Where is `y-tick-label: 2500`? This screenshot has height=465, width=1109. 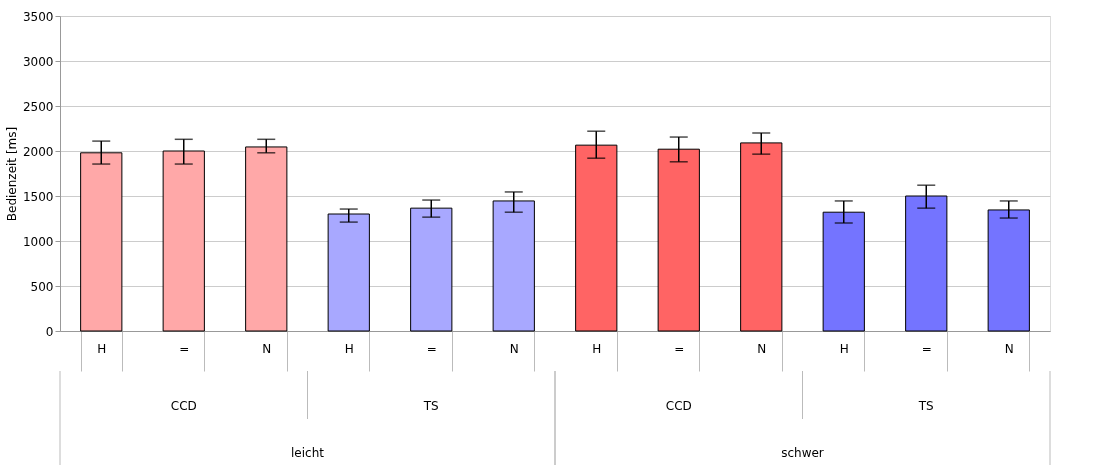 y-tick-label: 2500 is located at coordinates (38, 106).